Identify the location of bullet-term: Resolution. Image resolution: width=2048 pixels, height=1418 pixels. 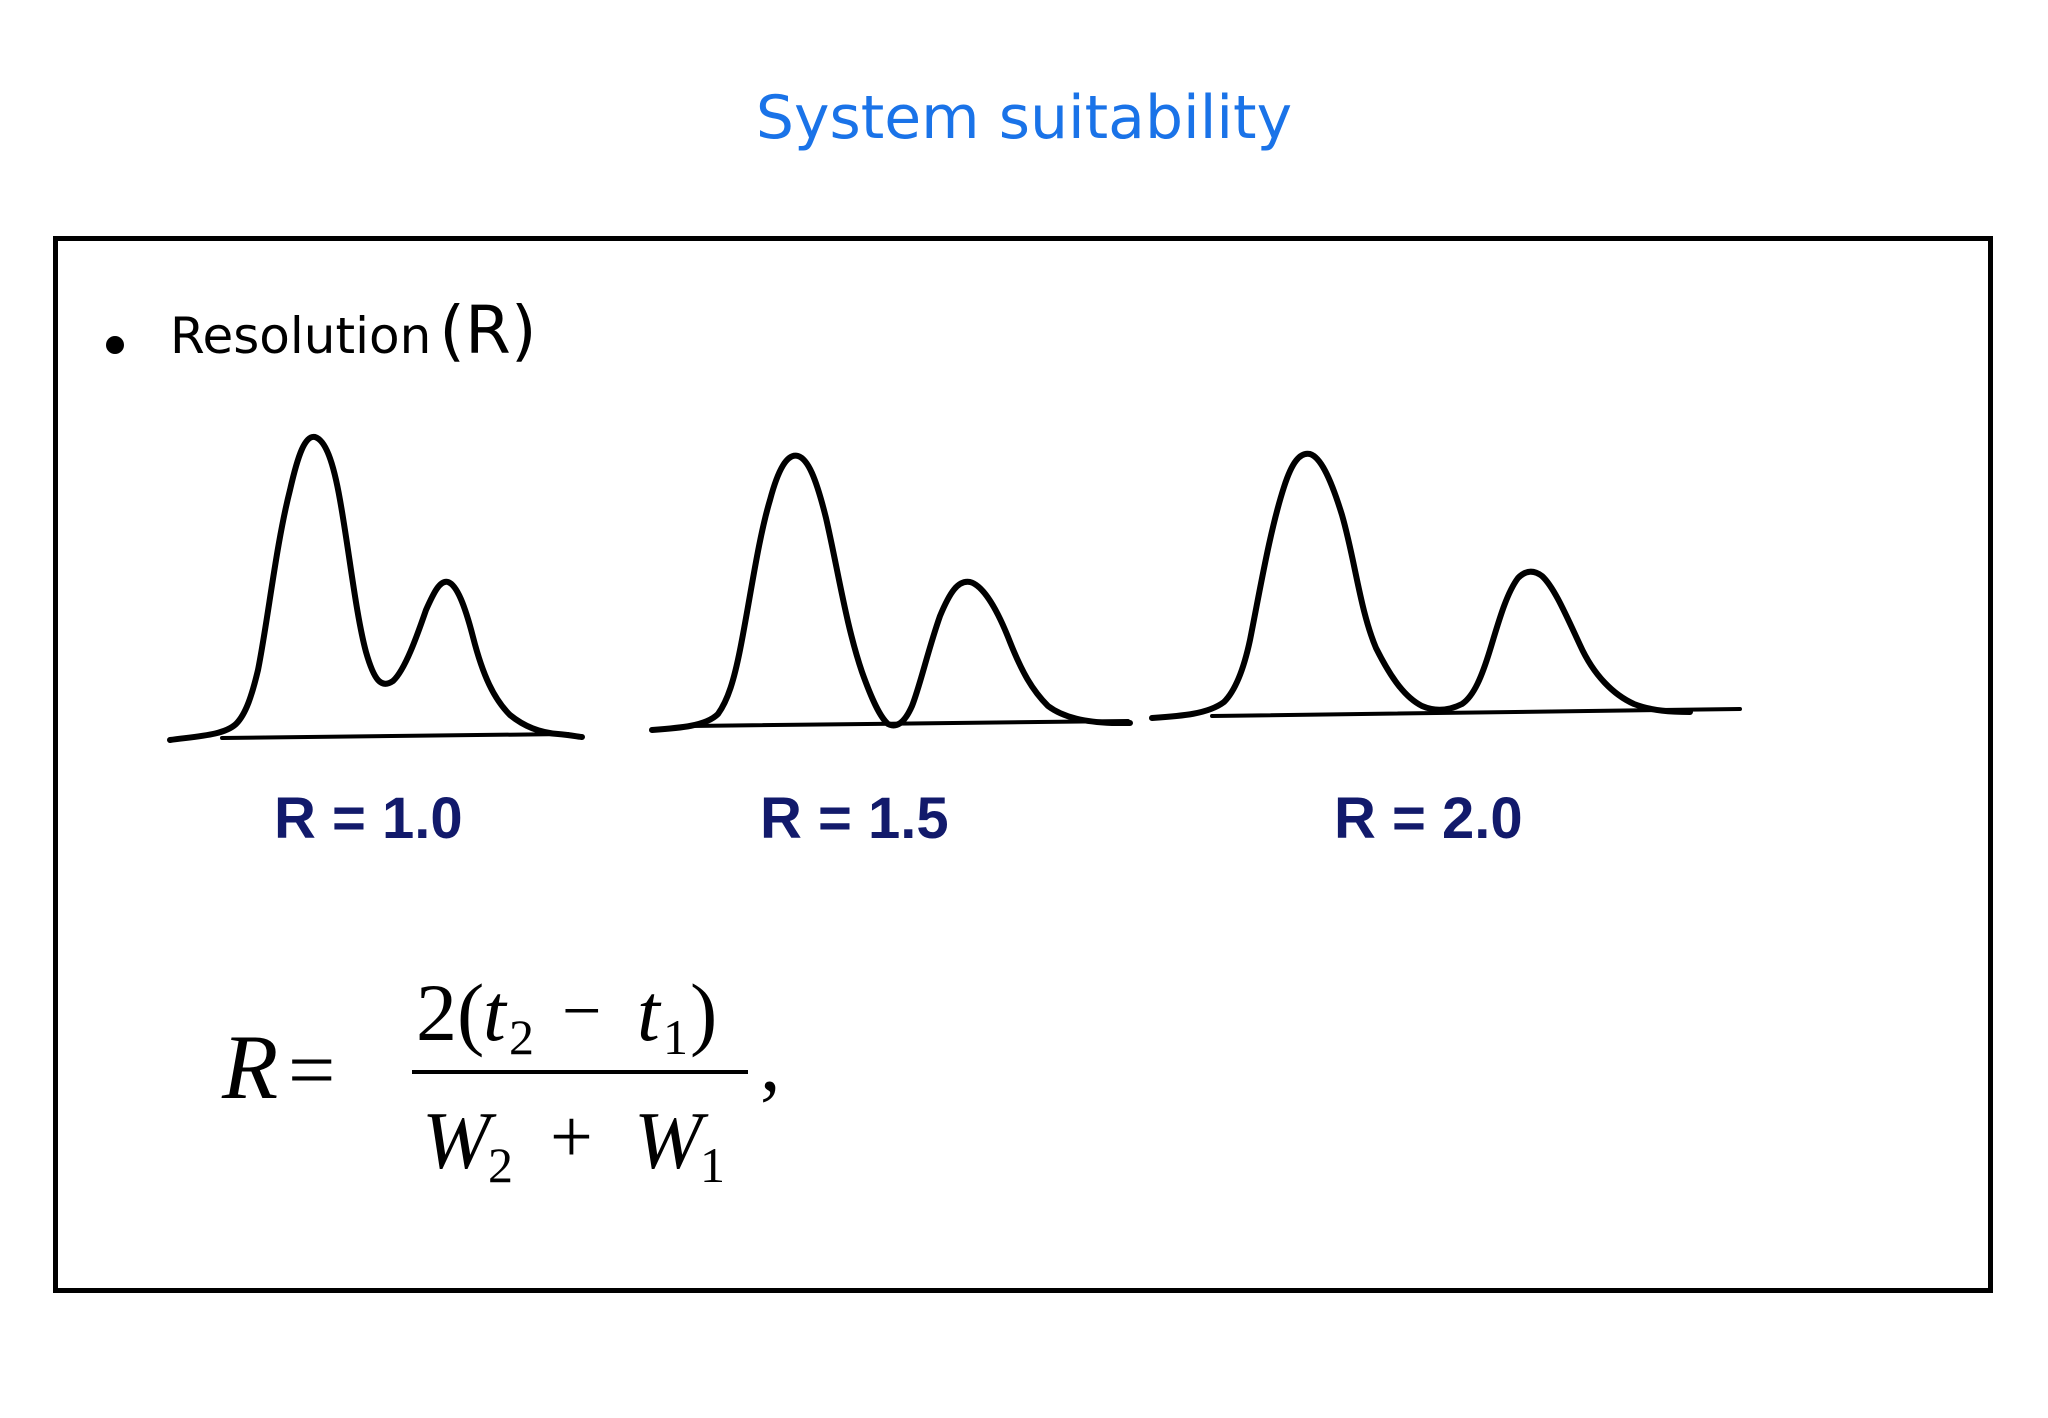
(301, 336).